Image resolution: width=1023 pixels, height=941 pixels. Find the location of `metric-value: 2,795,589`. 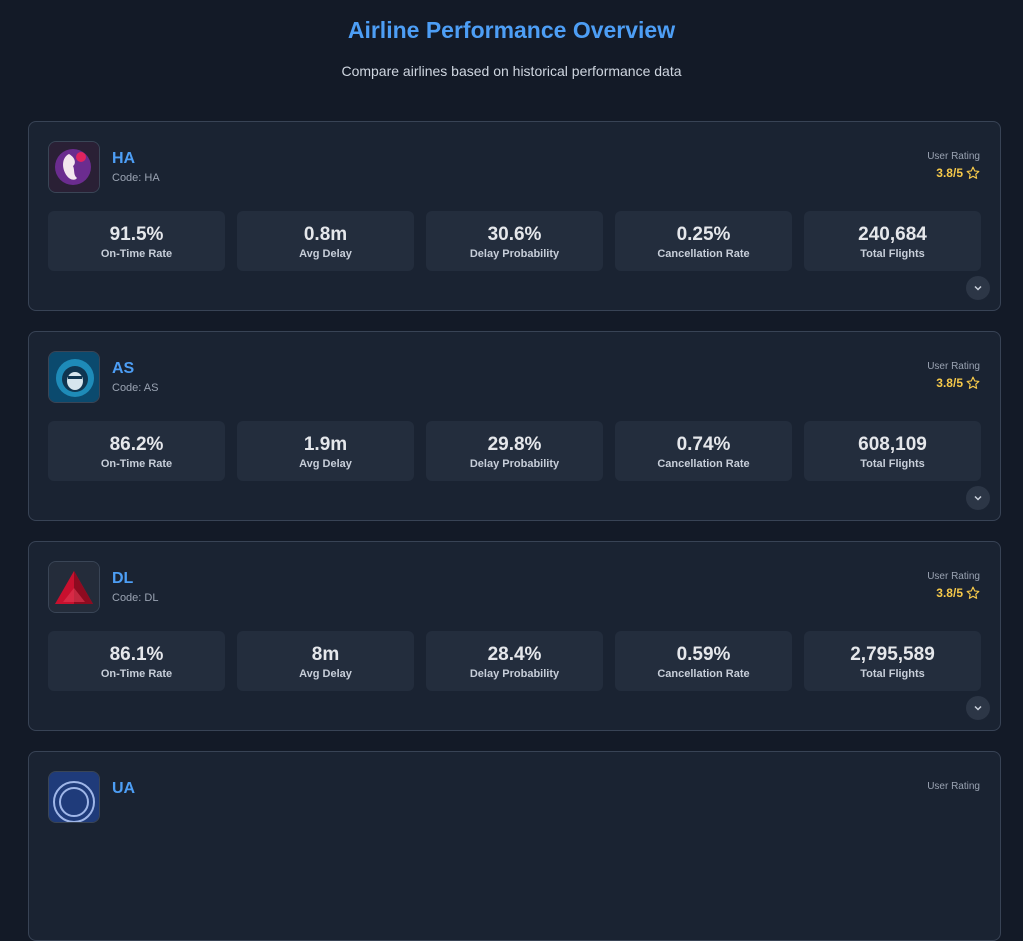

metric-value: 2,795,589 is located at coordinates (892, 654).